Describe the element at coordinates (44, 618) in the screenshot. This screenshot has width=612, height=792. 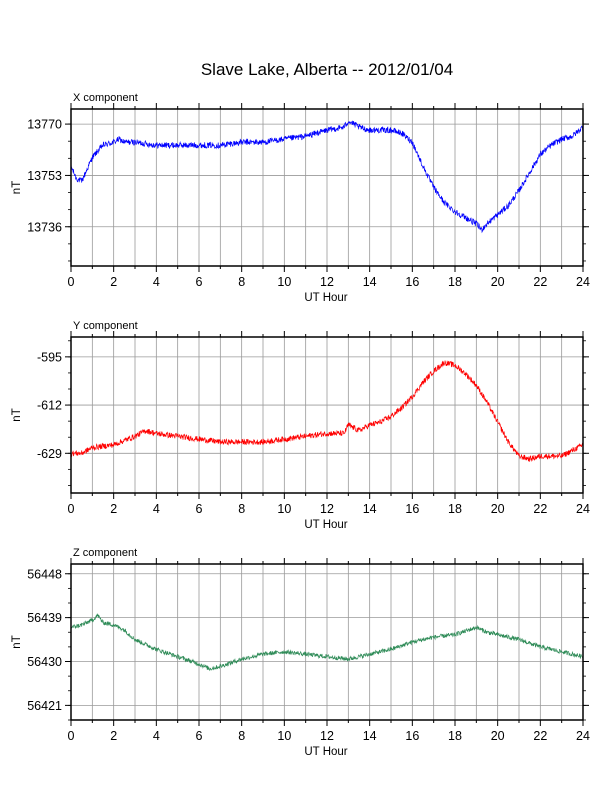
I see `y-tick-label: 56439` at that location.